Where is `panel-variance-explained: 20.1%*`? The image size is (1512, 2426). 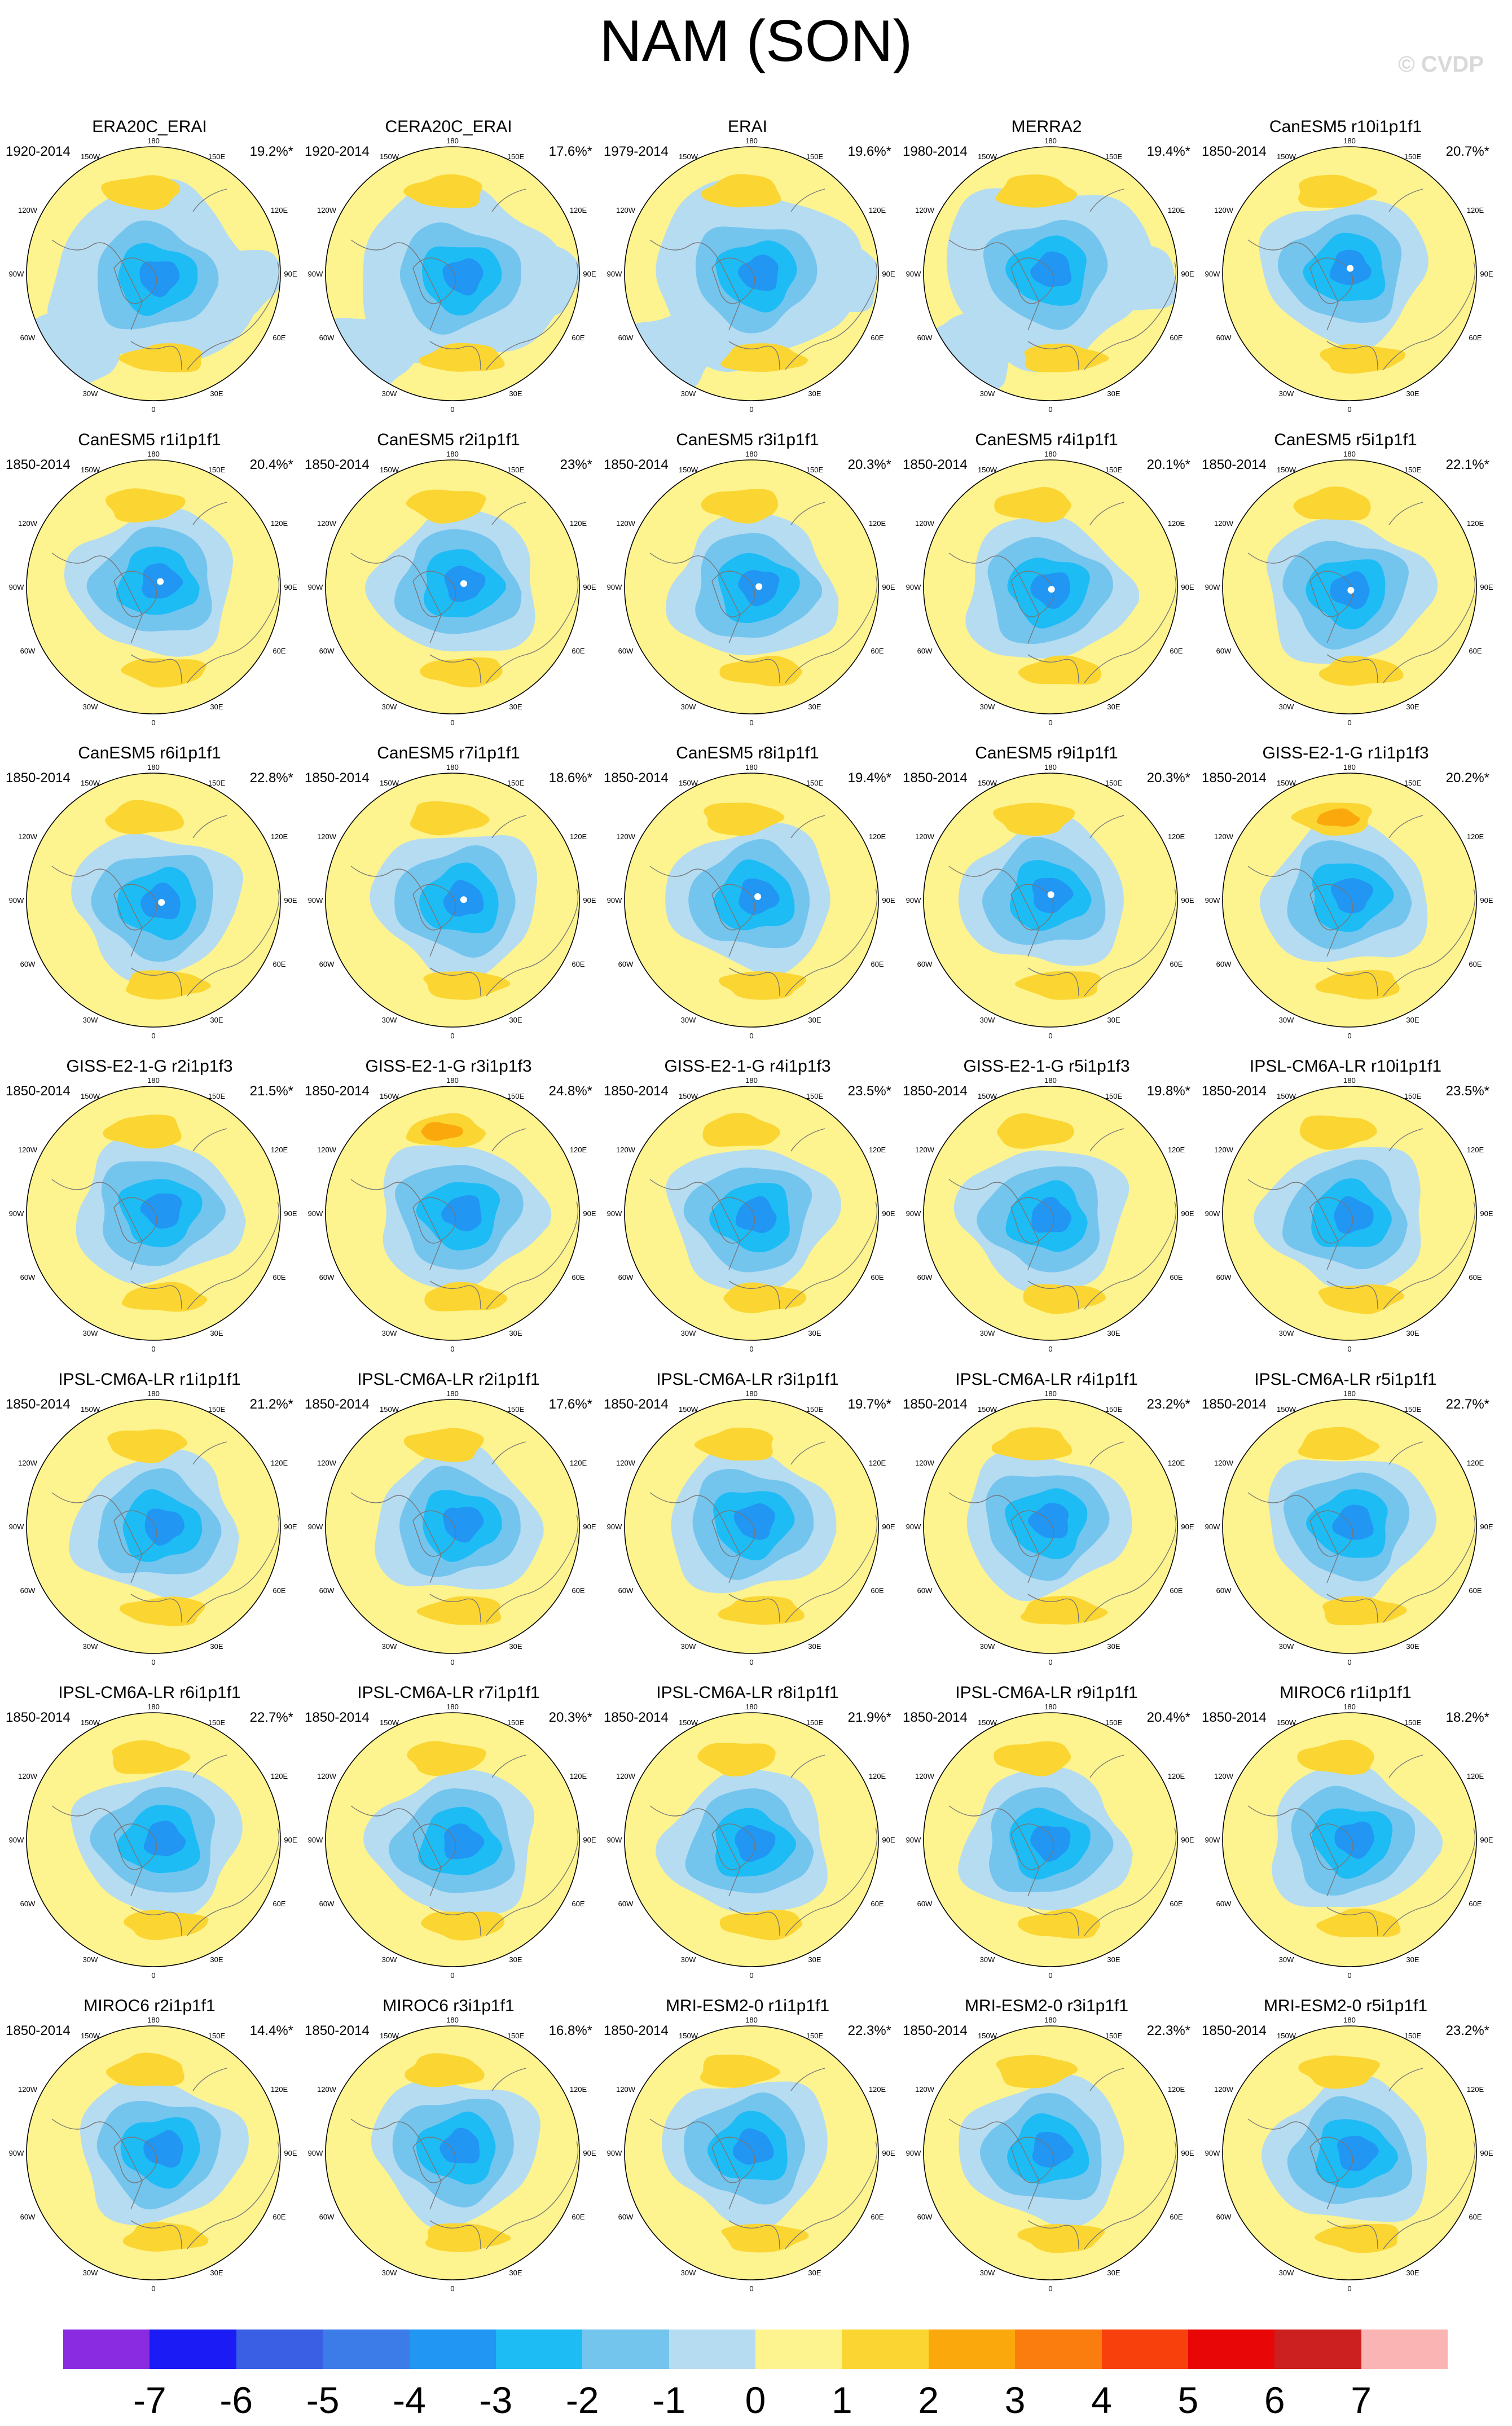 panel-variance-explained: 20.1%* is located at coordinates (1168, 464).